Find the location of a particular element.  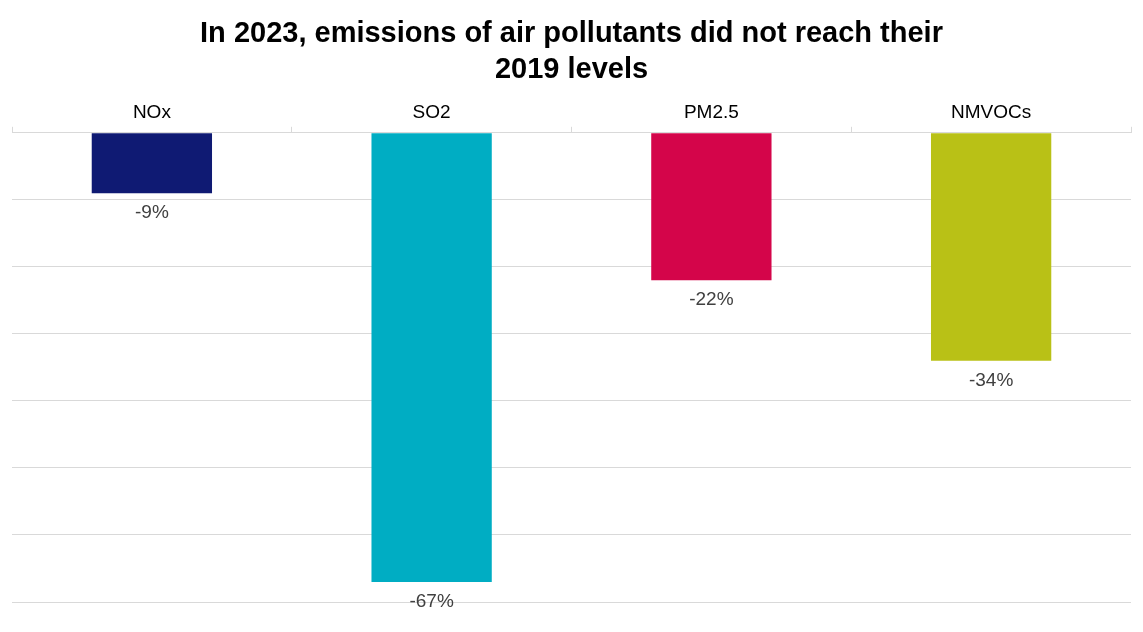

x-tick-label: SO2 is located at coordinates (431, 111).